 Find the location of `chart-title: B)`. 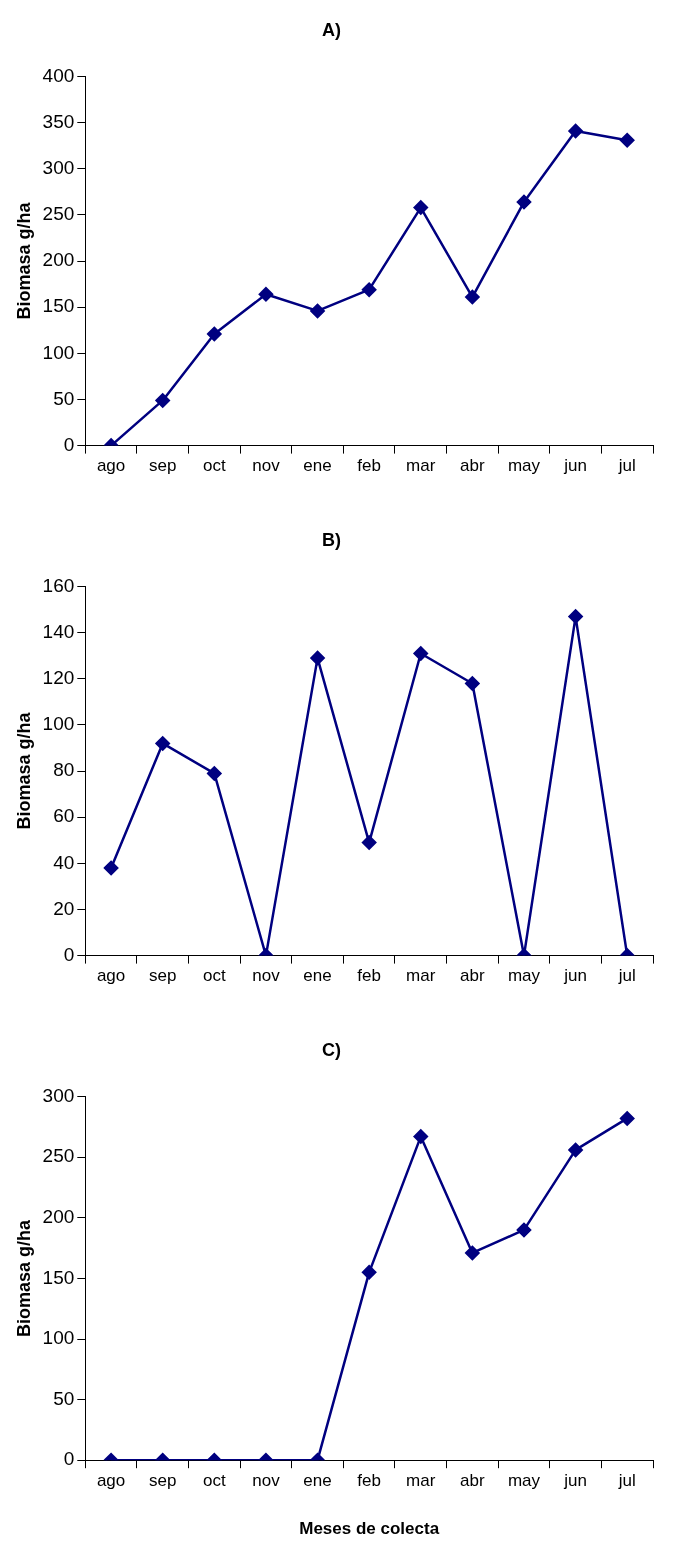

chart-title: B) is located at coordinates (331, 539).